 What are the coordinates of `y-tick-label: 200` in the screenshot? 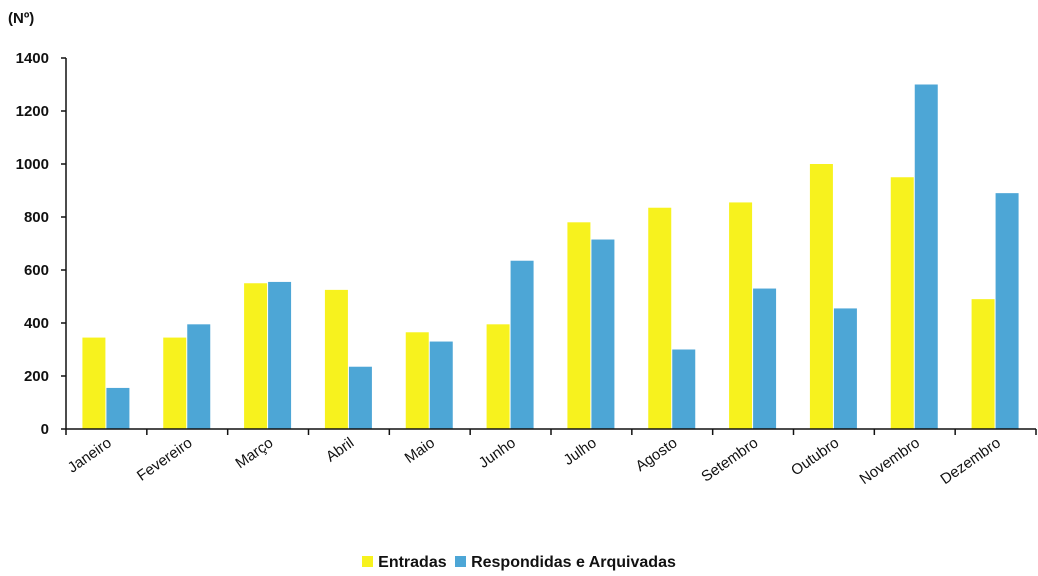 It's located at (36, 376).